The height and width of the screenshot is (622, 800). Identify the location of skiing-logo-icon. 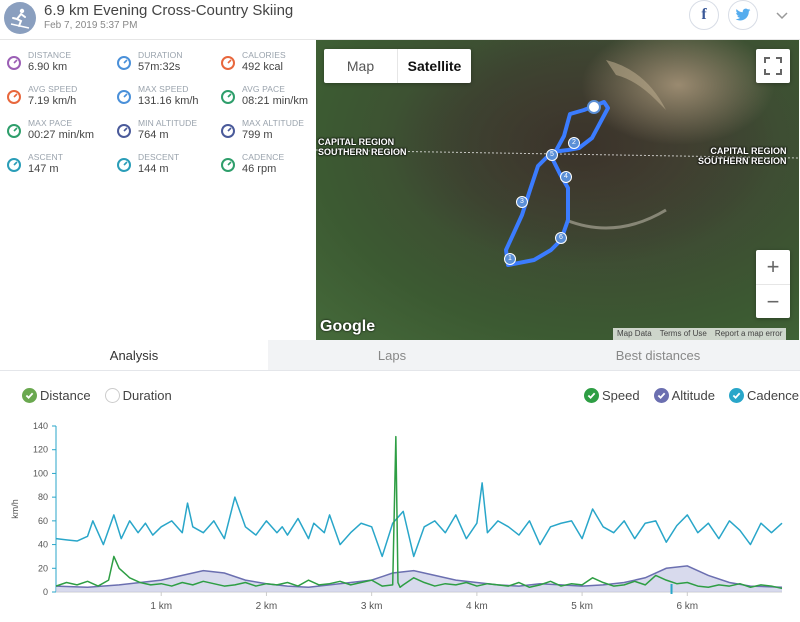
(20, 18).